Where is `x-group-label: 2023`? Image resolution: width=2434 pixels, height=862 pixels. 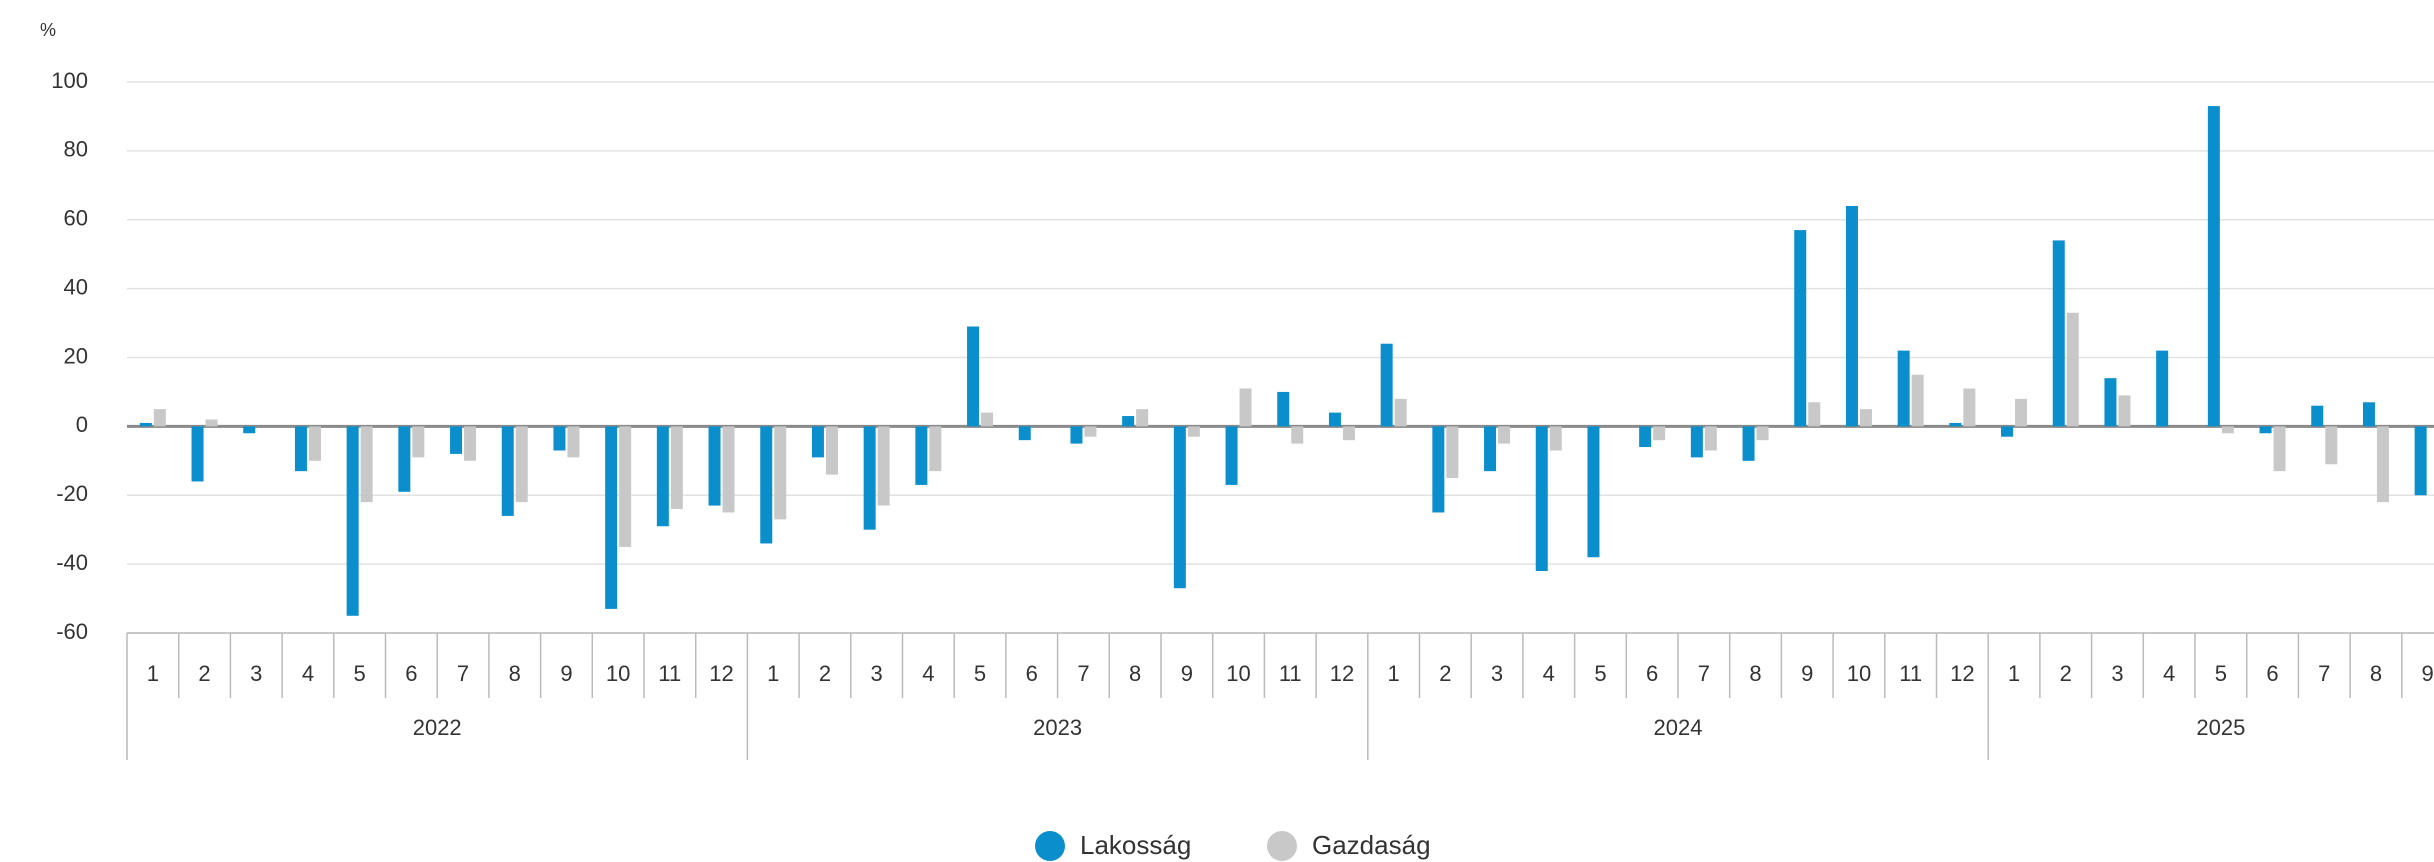
x-group-label: 2023 is located at coordinates (1057, 727).